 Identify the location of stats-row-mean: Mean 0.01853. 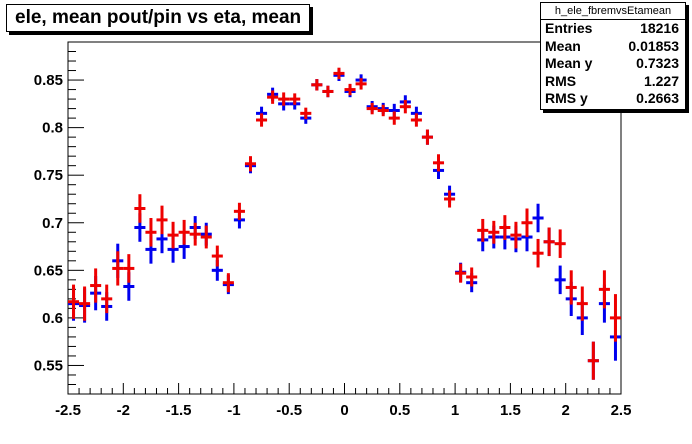
(613, 47).